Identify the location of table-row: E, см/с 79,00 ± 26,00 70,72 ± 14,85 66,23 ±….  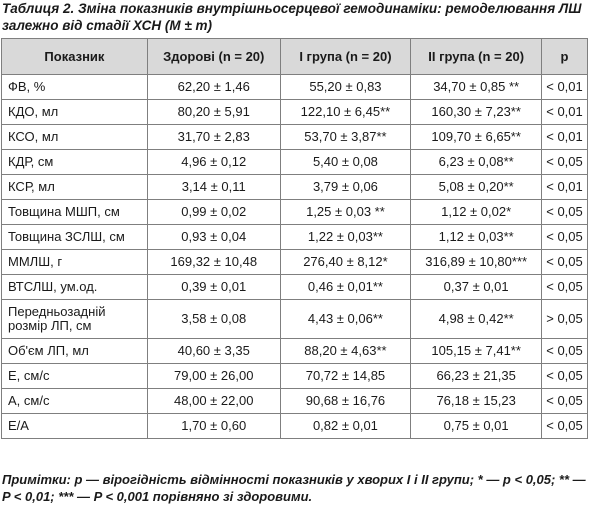
(294, 376).